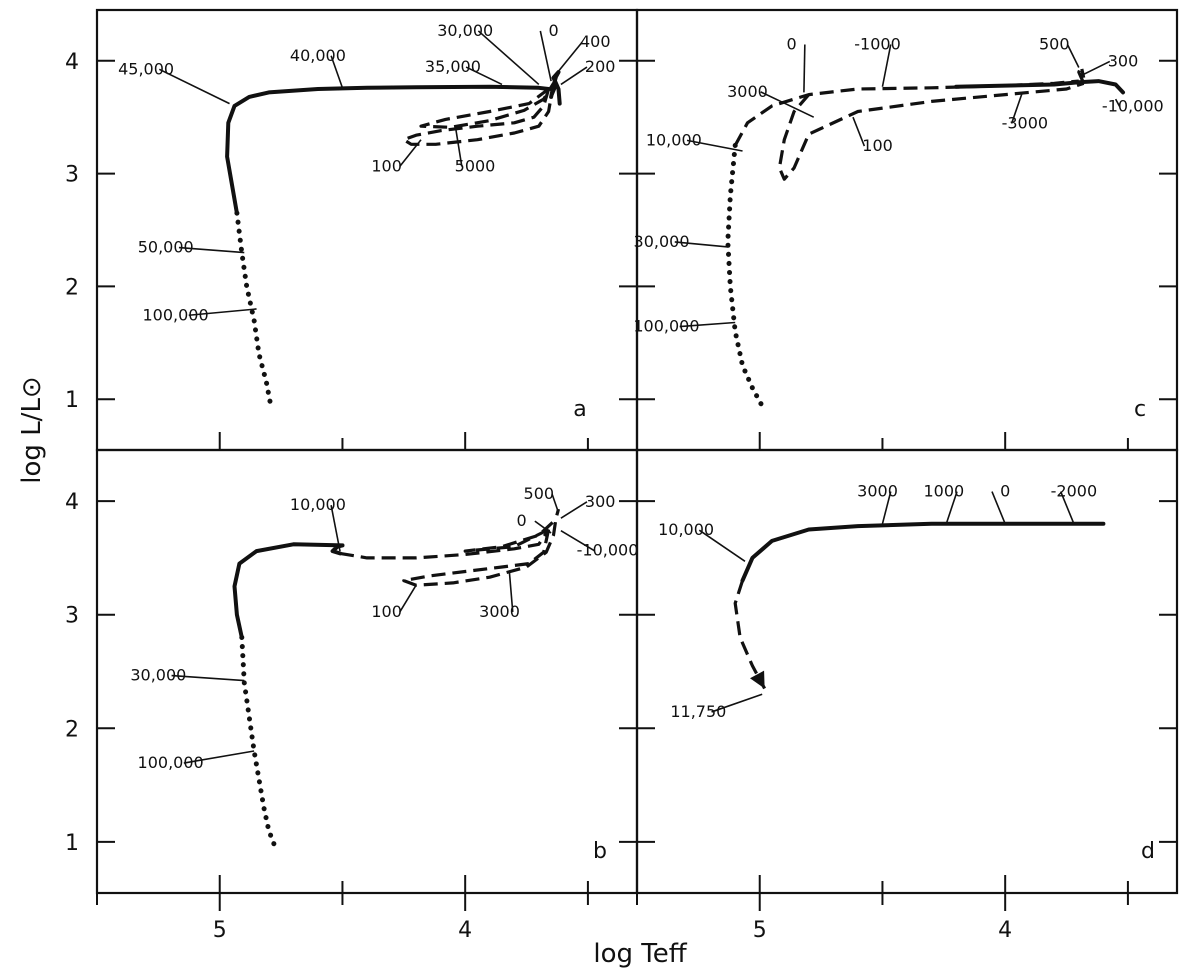  I want to click on track-end-arrowhead, so click(757, 679).